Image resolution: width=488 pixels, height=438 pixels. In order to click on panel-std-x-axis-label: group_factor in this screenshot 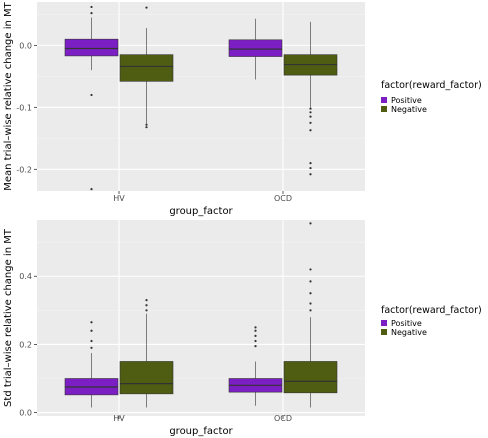, I will do `click(201, 431)`.